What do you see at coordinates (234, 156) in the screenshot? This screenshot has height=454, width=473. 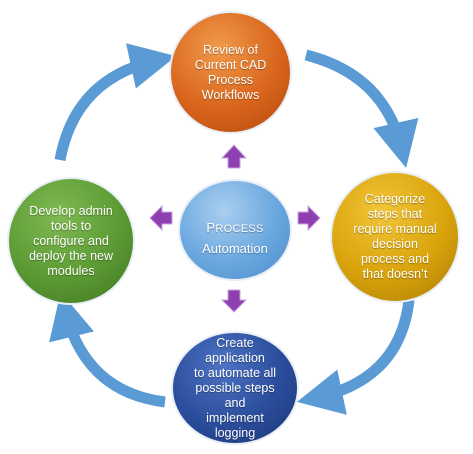 I see `pointer-arrow-up` at bounding box center [234, 156].